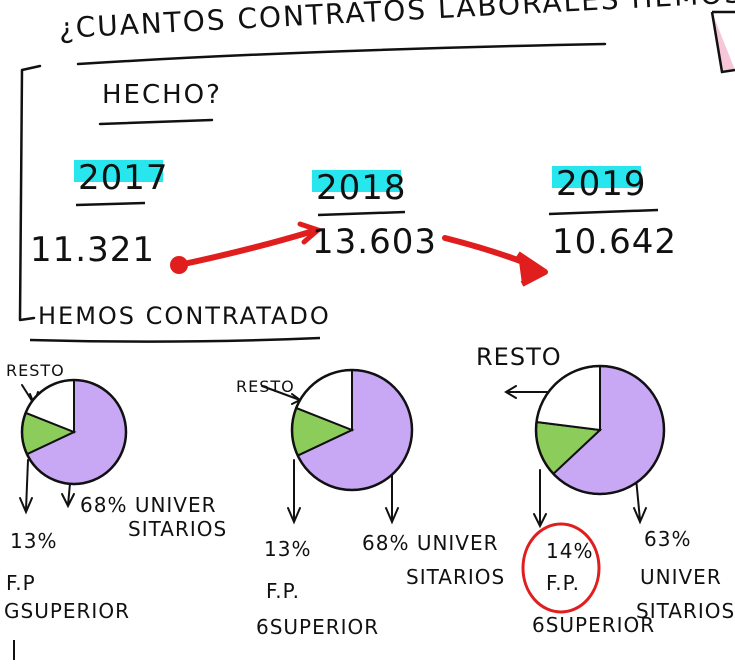  I want to click on red-arrow-down, so click(495, 261).